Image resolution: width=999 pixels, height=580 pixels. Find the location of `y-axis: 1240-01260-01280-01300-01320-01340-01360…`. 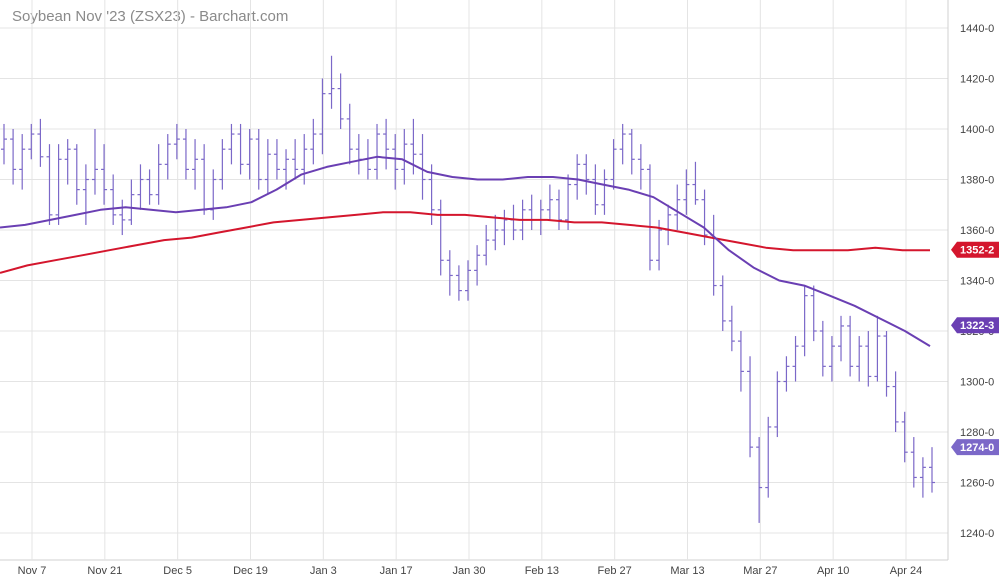

y-axis: 1240-01260-01280-01300-01320-01340-01360… is located at coordinates (977, 281).